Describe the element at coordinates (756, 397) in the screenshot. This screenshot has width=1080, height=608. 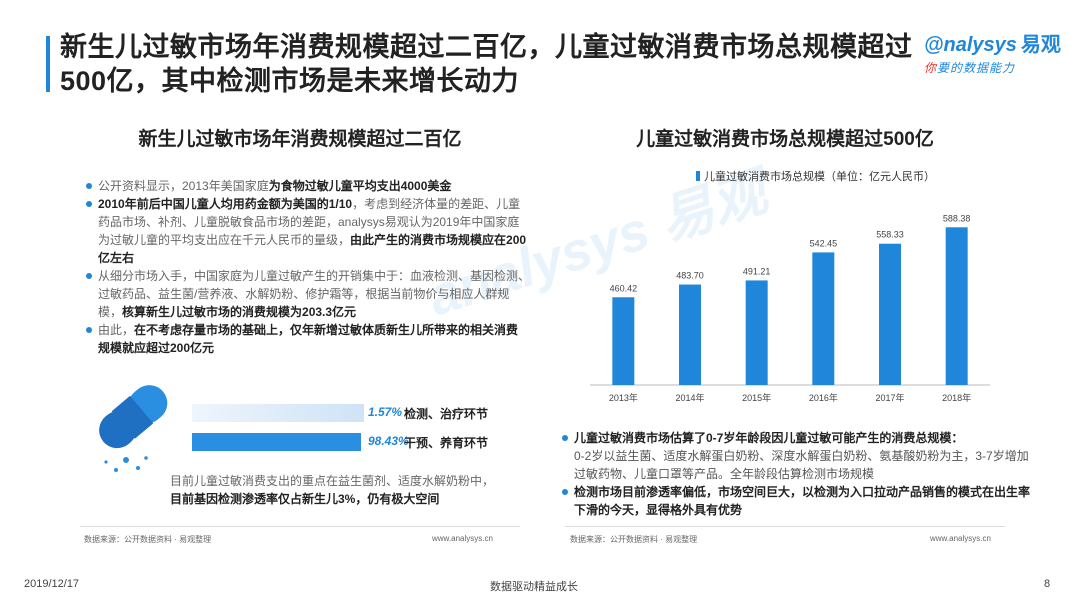
I see `chart-category-label-2015年: 2015年` at that location.